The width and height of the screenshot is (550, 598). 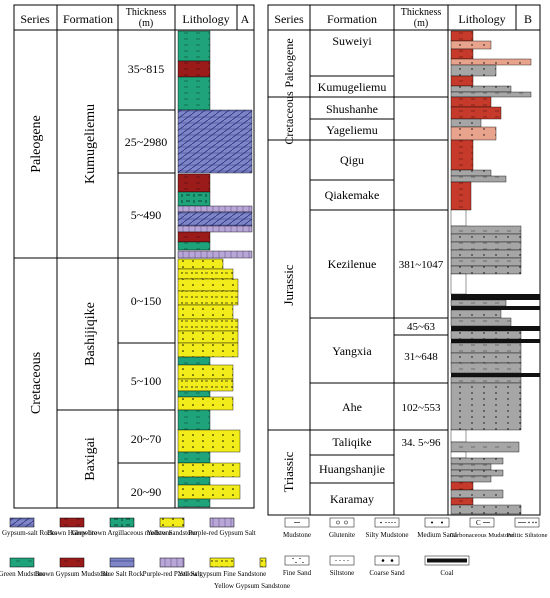 I want to click on carbon-mark: C, so click(x=478, y=523).